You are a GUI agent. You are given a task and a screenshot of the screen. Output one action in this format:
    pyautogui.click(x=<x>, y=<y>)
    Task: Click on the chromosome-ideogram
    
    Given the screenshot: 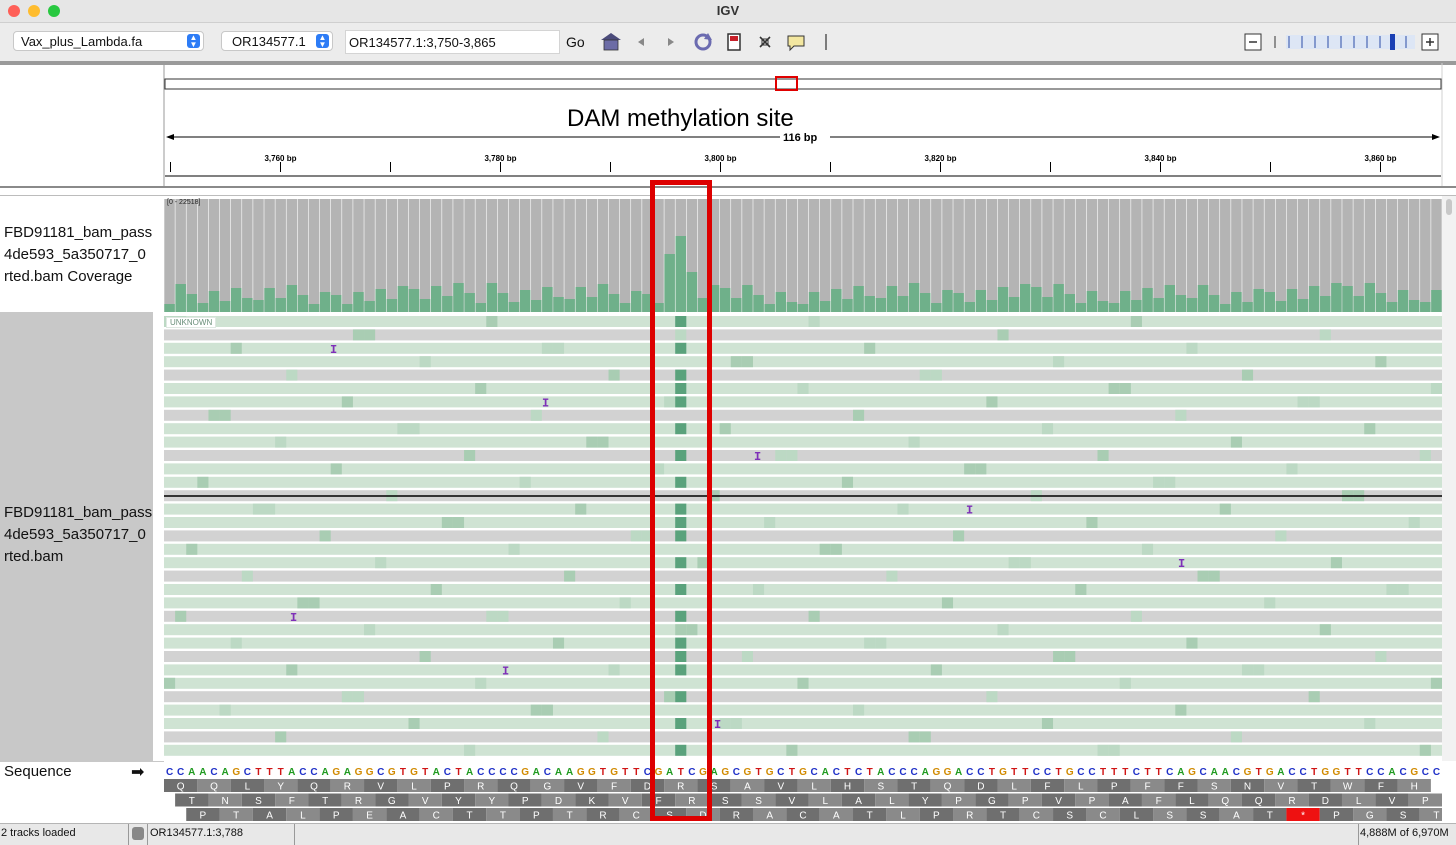 What is the action you would take?
    pyautogui.click(x=803, y=84)
    